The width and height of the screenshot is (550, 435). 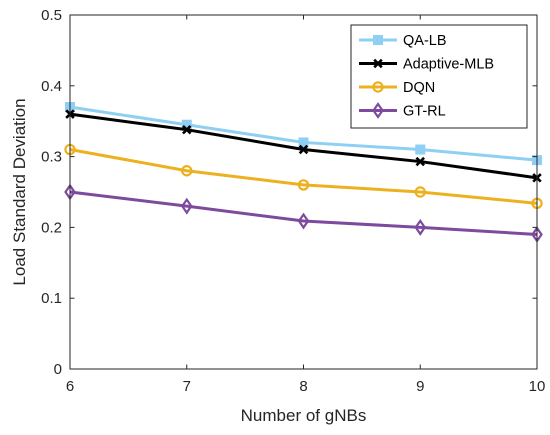 What do you see at coordinates (419, 88) in the screenshot?
I see `legend-label: DQN` at bounding box center [419, 88].